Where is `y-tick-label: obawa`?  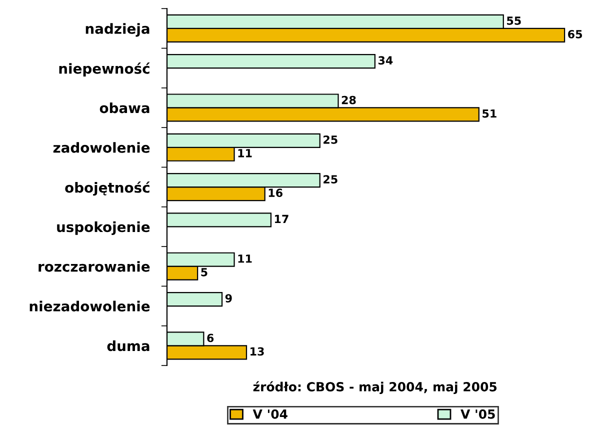
y-tick-label: obawa is located at coordinates (125, 108).